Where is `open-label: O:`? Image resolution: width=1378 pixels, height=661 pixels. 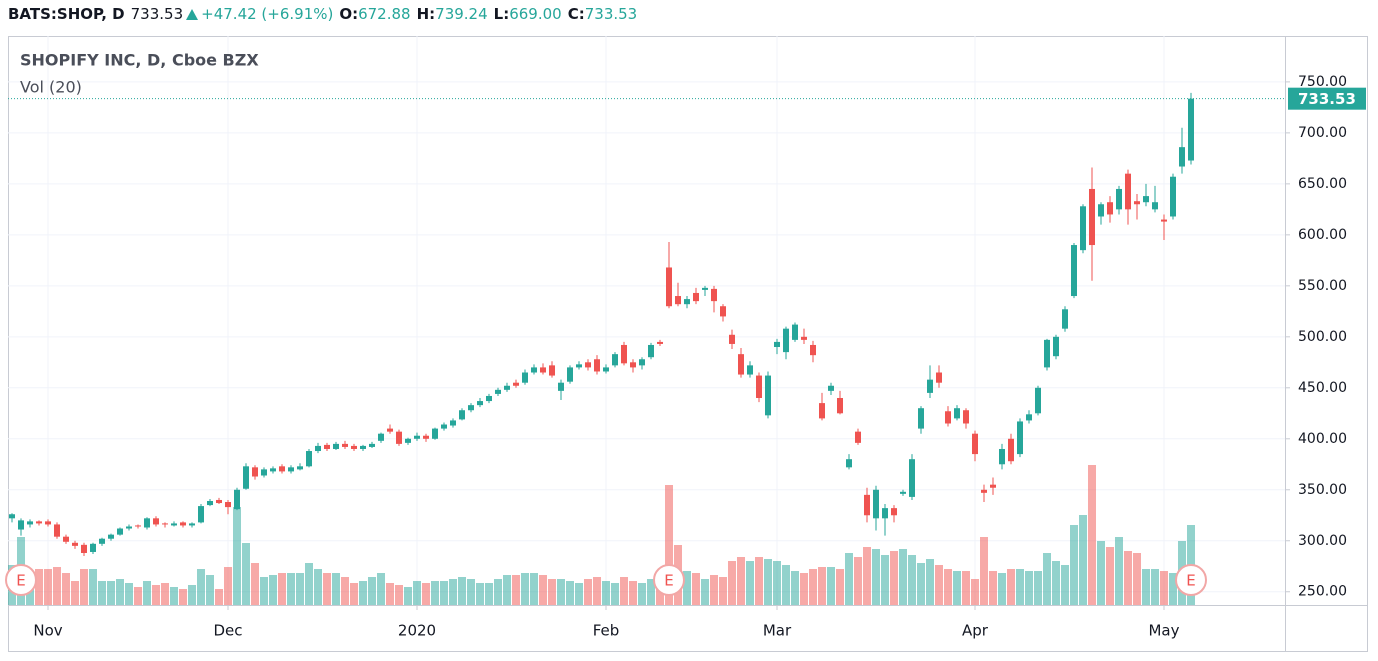 open-label: O: is located at coordinates (349, 14).